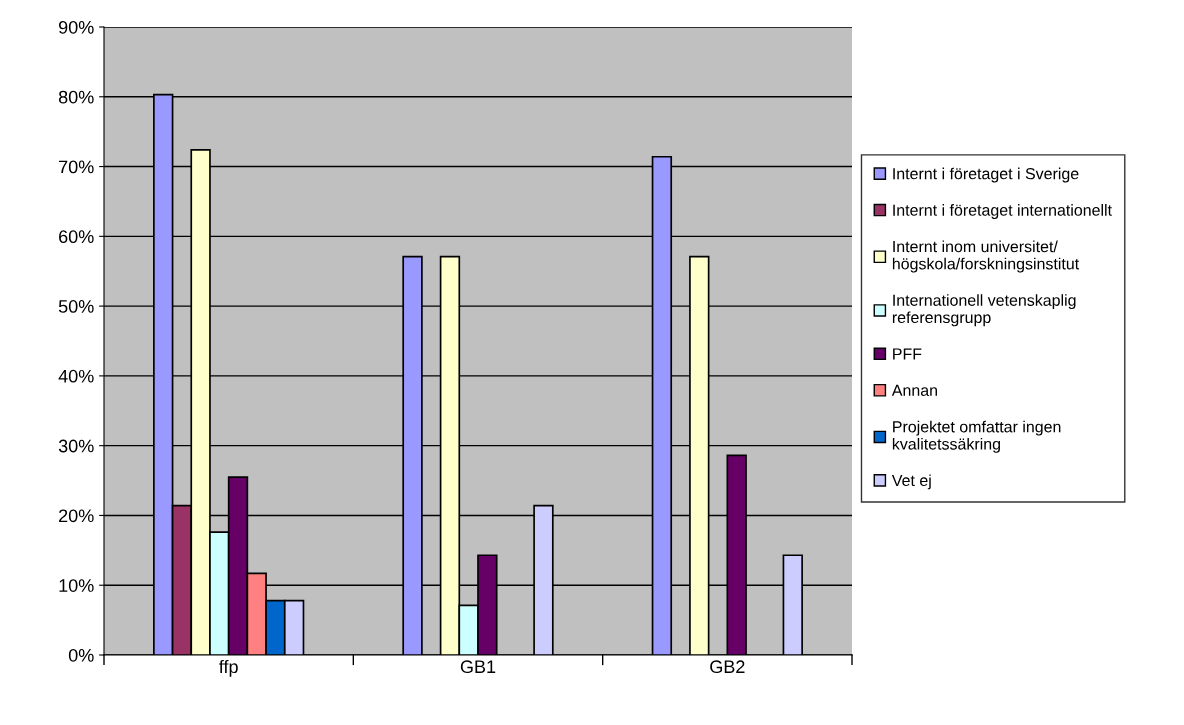  Describe the element at coordinates (907, 354) in the screenshot. I see `legend-label: PFF` at that location.